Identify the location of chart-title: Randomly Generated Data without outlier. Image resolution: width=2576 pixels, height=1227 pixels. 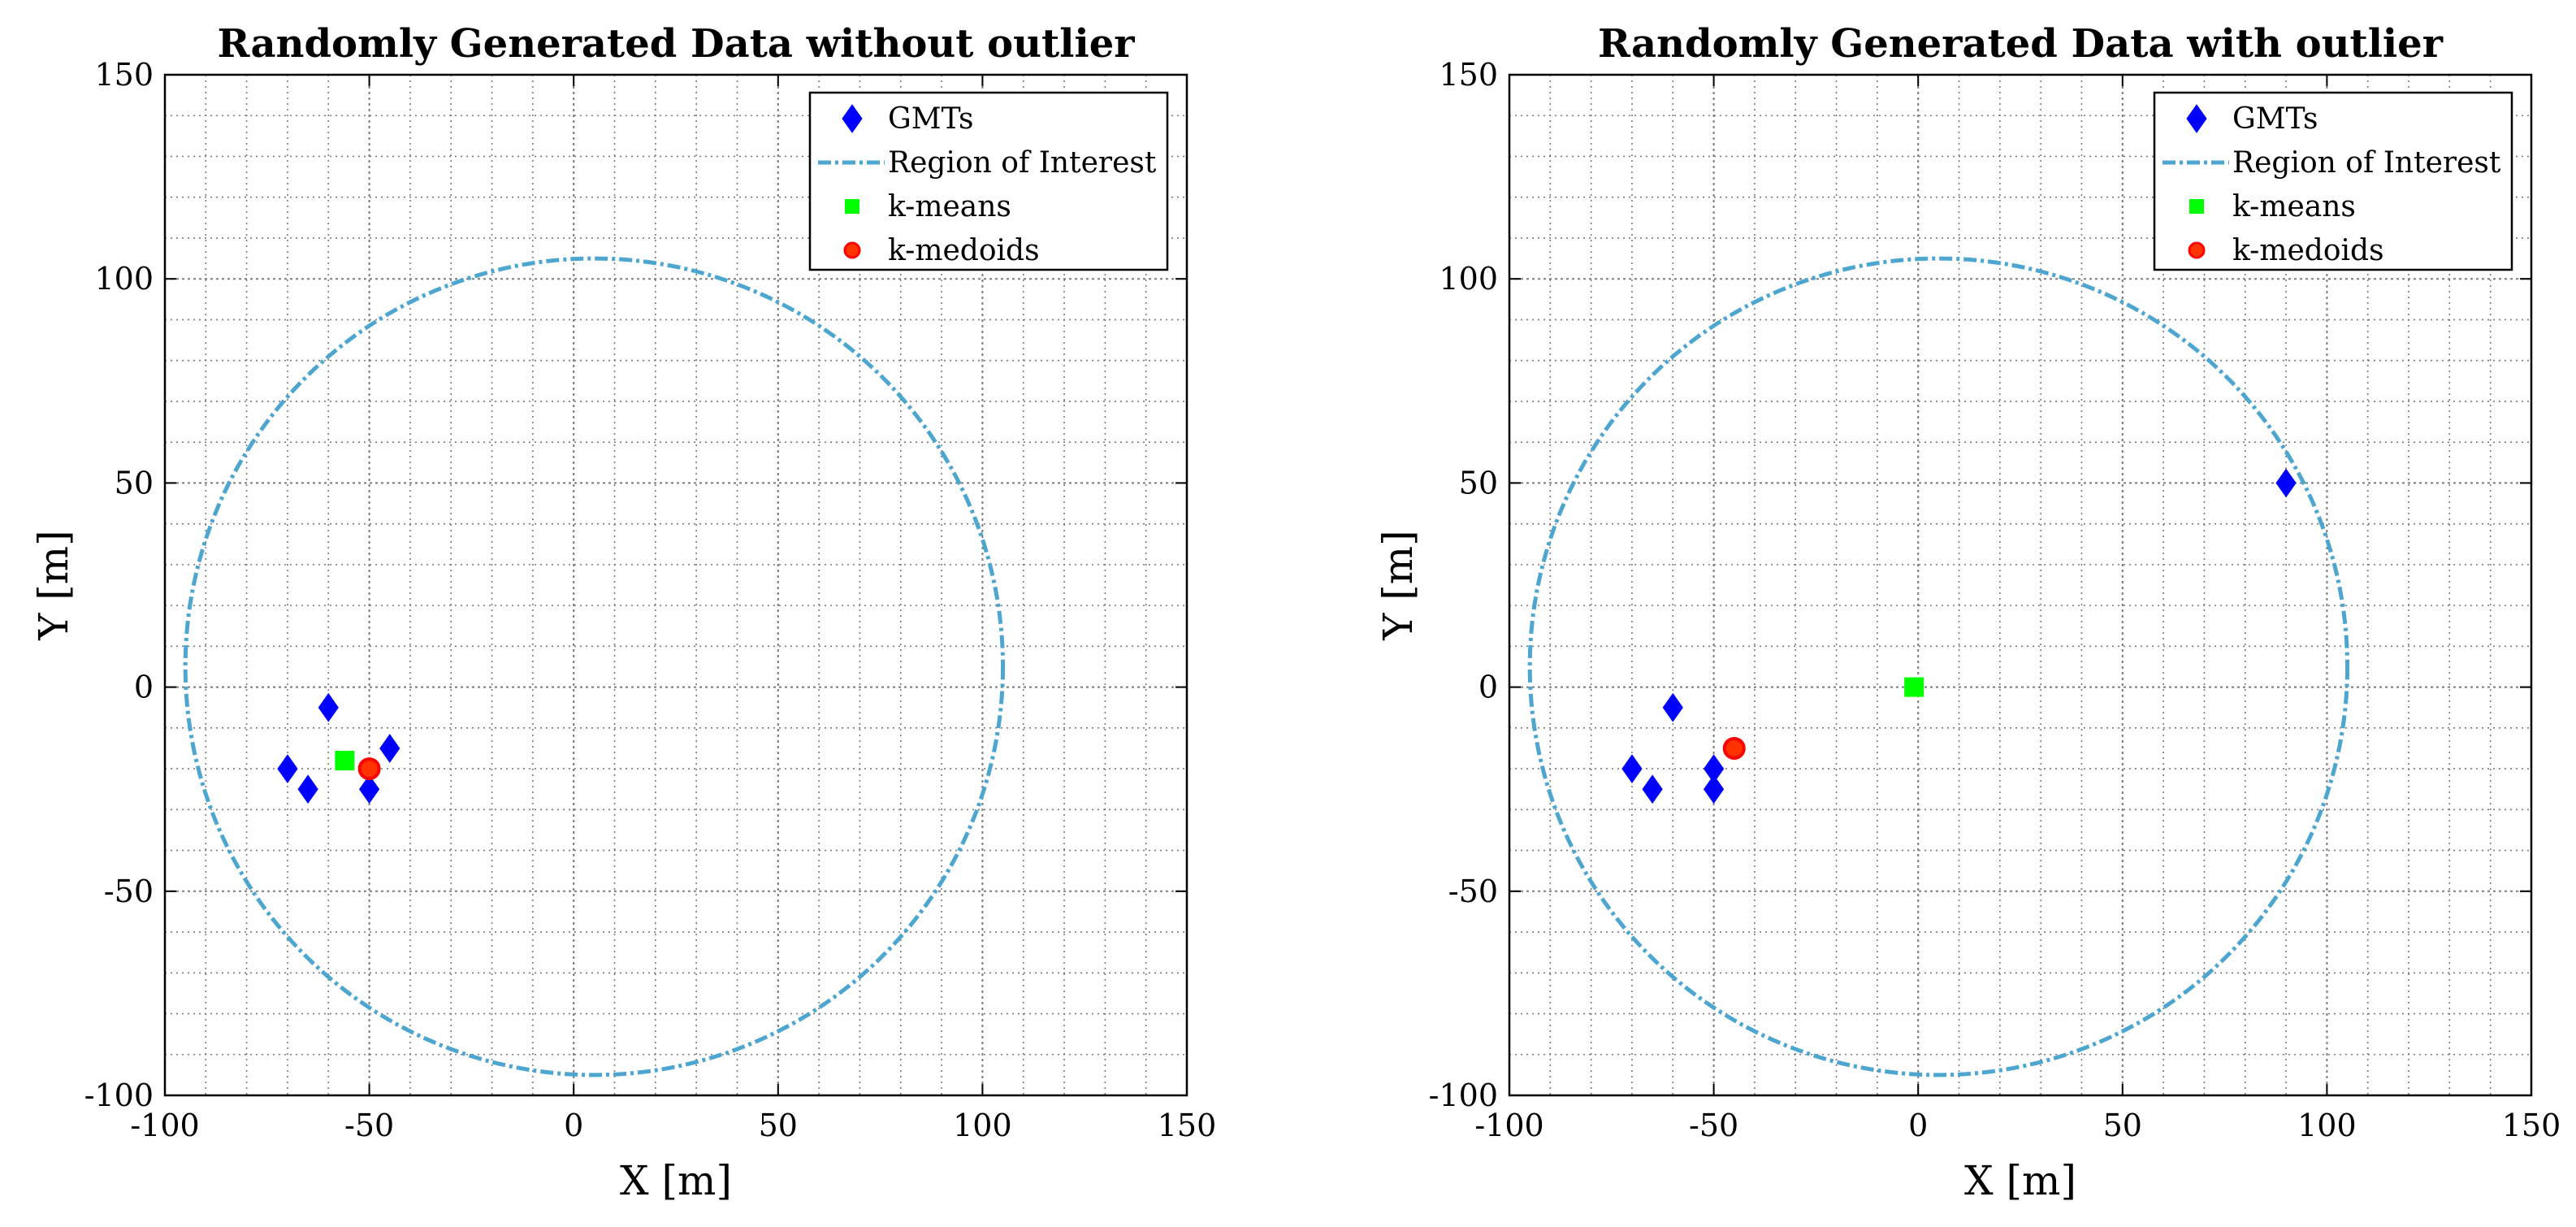
(676, 44).